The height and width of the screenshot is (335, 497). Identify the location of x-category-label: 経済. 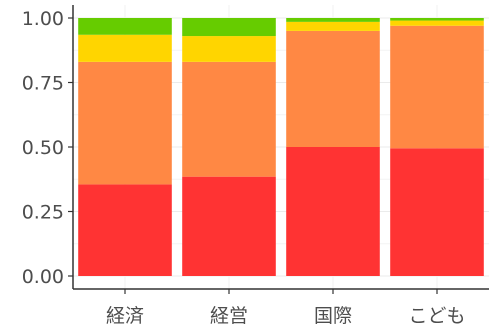
(125, 316).